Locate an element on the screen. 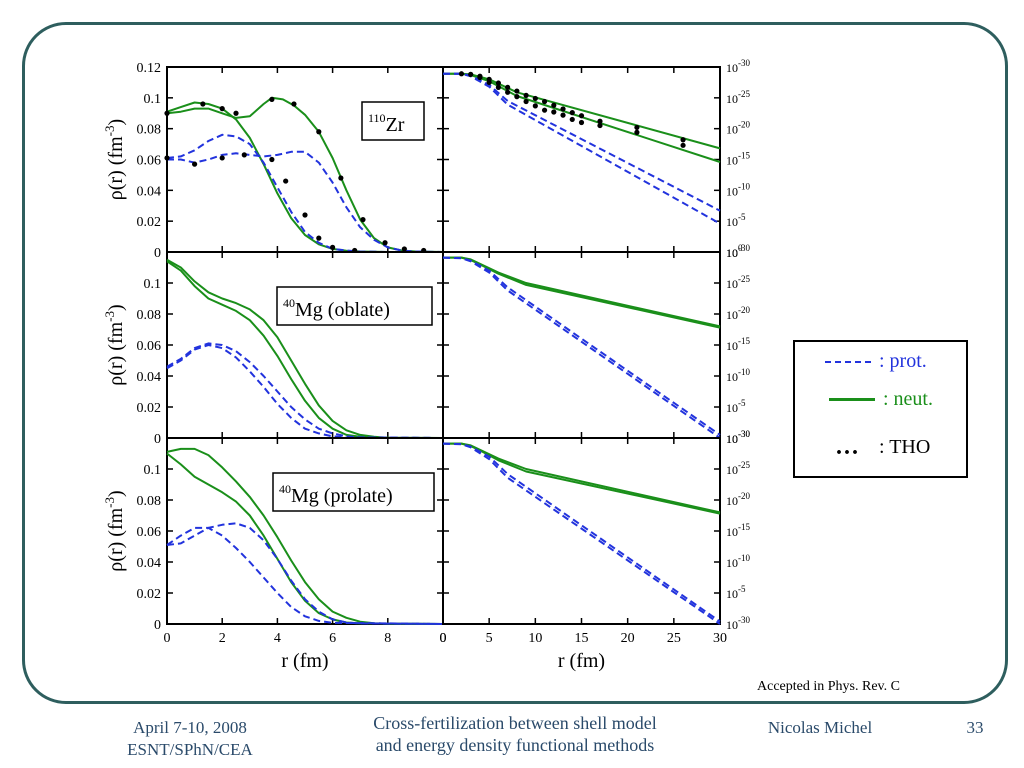 The image size is (1024, 768). y-tick-label: 0.12 is located at coordinates (149, 68).